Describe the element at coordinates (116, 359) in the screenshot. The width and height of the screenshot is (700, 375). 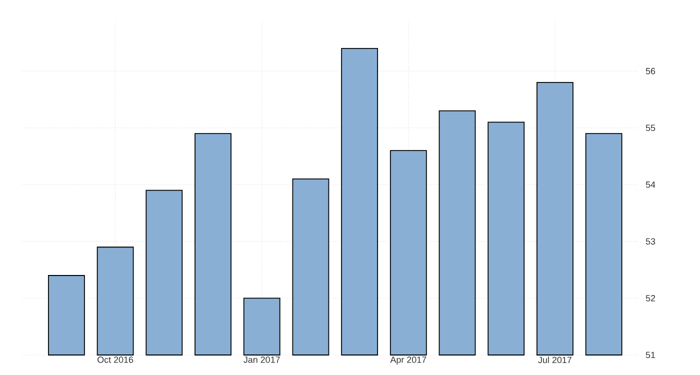
I see `x-tick-label: Oct 2016` at that location.